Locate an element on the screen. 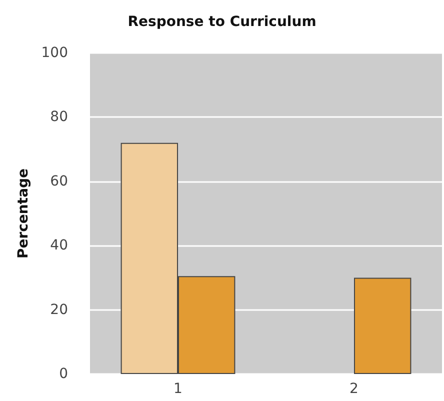  x-tick-label: 2 is located at coordinates (354, 389).